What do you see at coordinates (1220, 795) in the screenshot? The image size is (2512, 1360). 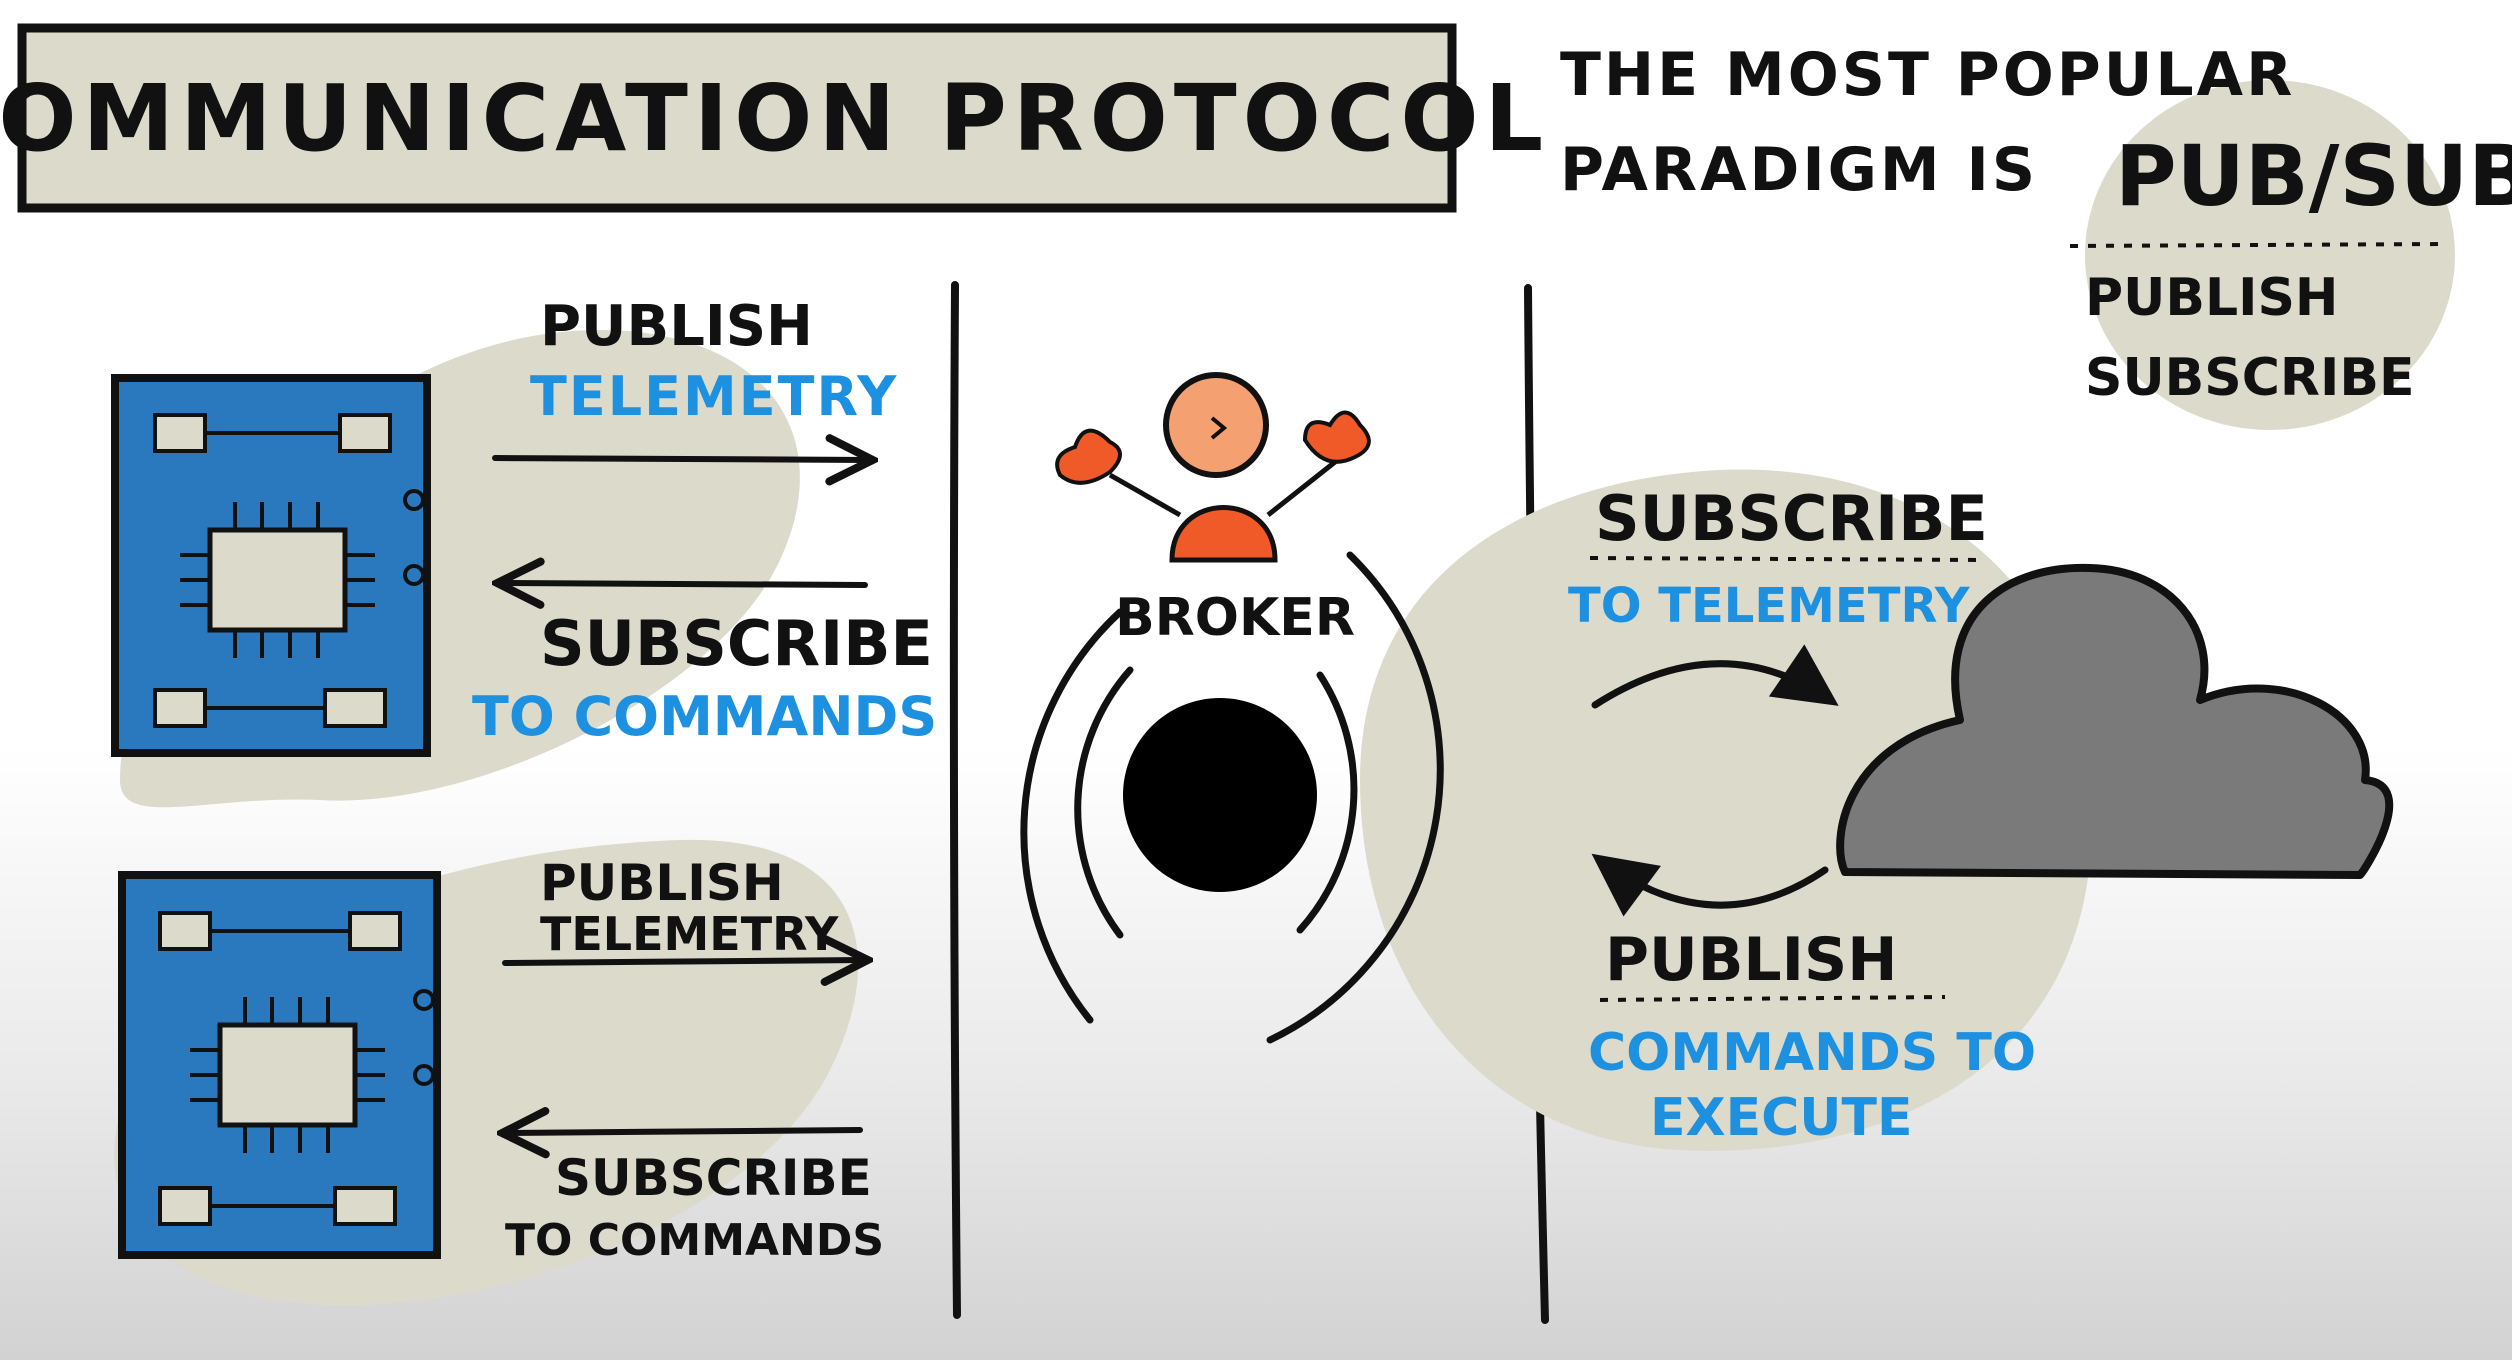 I see `broker-hub` at bounding box center [1220, 795].